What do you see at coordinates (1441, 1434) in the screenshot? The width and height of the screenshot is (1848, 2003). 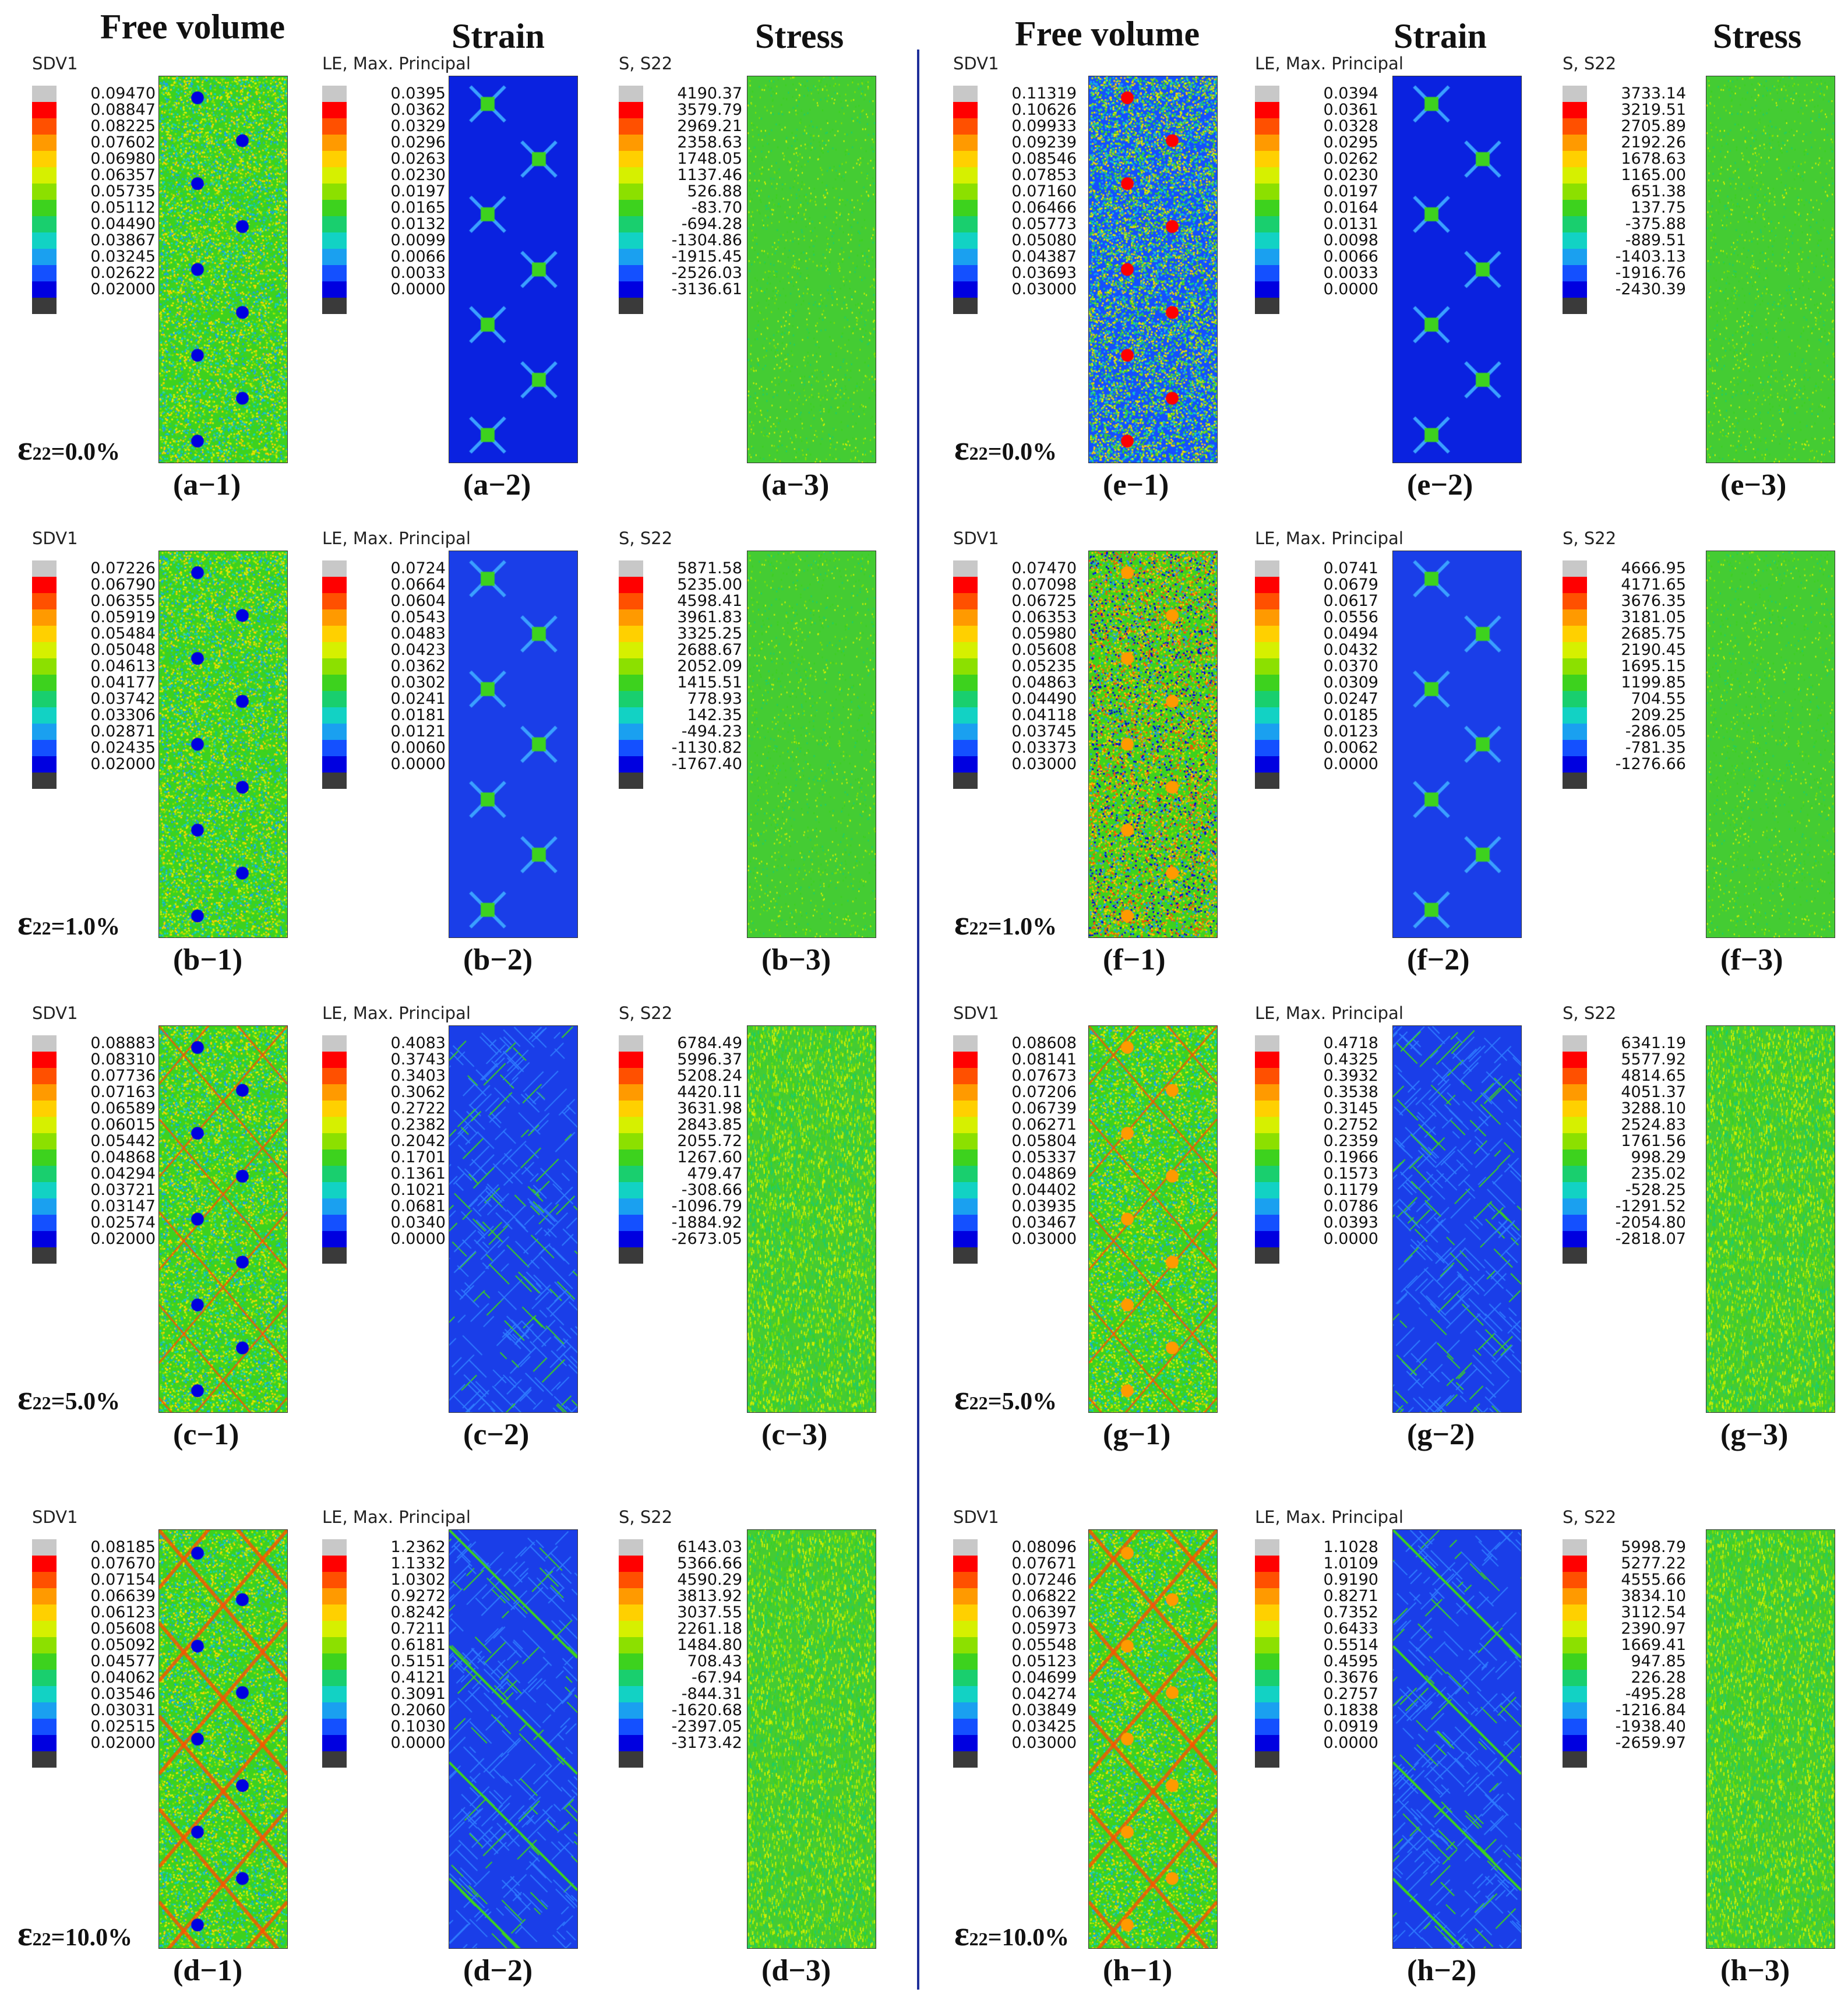 I see `panel-label: (g−2)` at bounding box center [1441, 1434].